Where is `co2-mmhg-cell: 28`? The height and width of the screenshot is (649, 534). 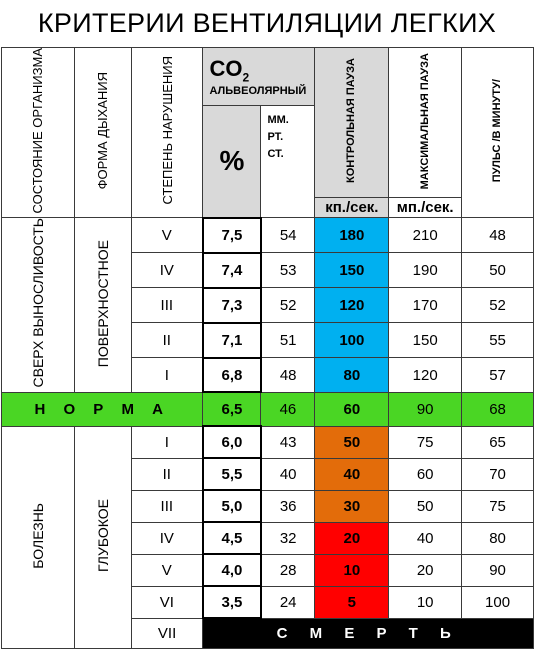 co2-mmhg-cell: 28 is located at coordinates (288, 570).